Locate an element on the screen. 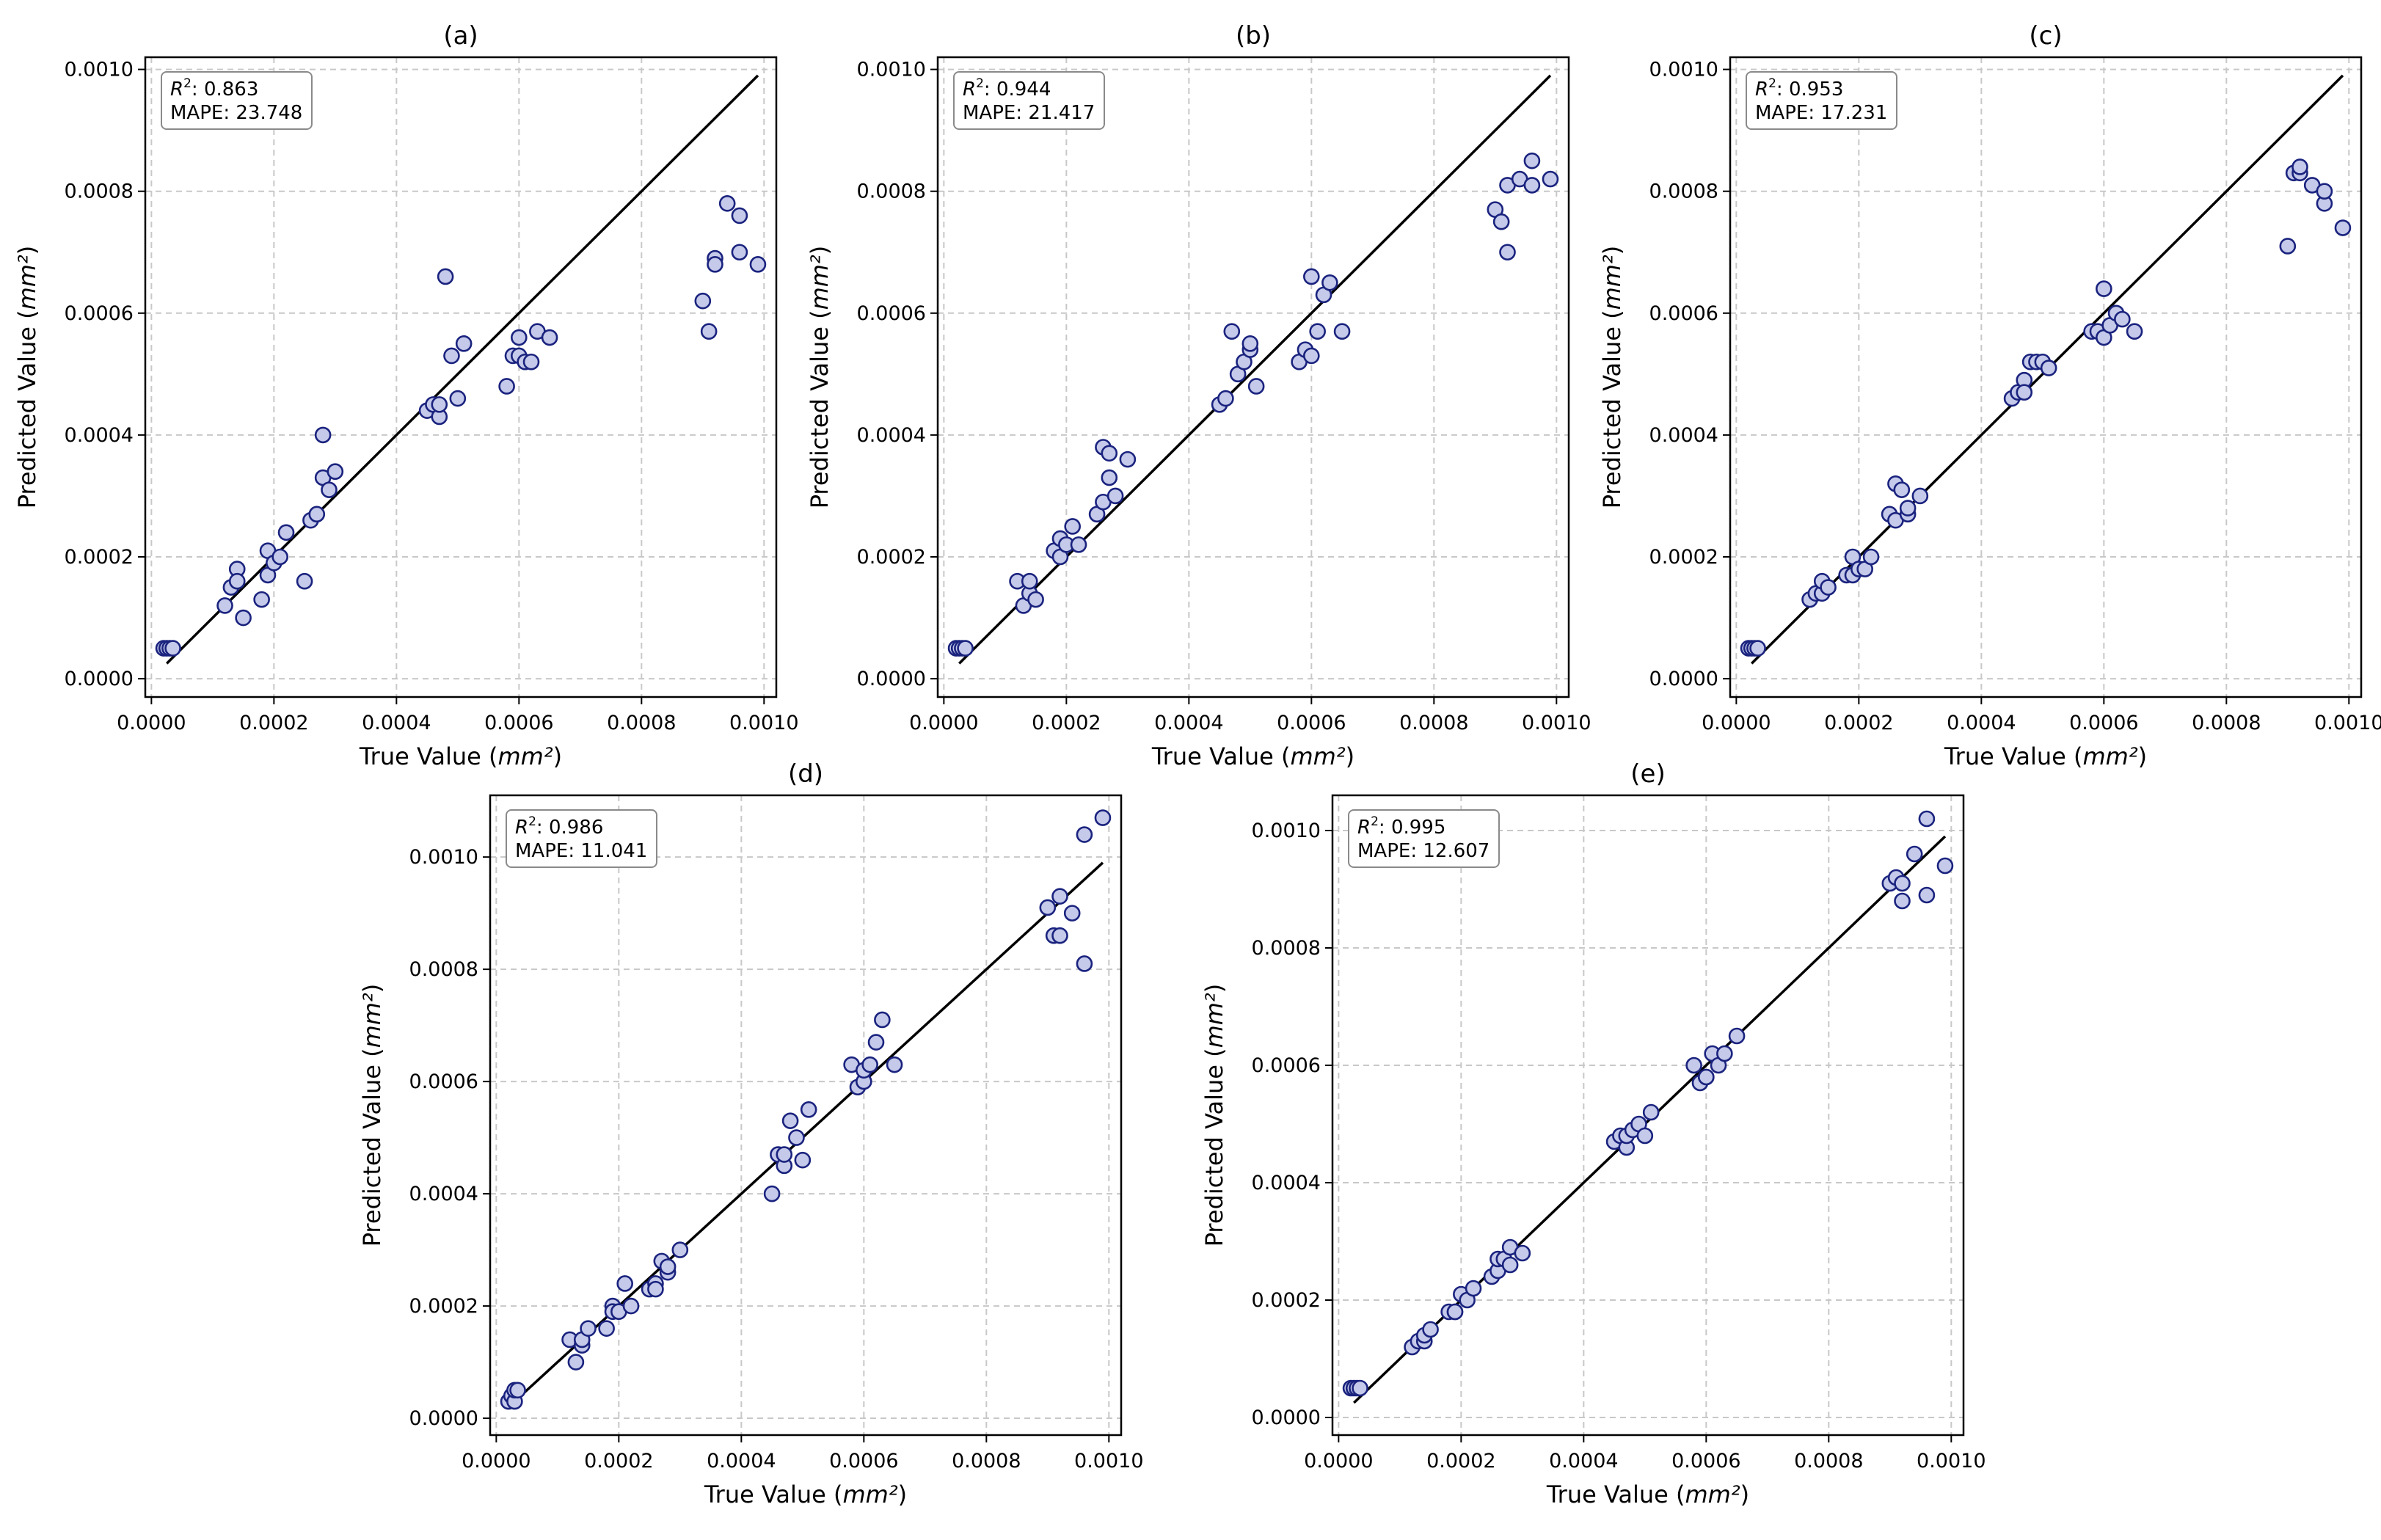 This screenshot has height=1540, width=2381. r2-value: 0.995 is located at coordinates (1418, 828).